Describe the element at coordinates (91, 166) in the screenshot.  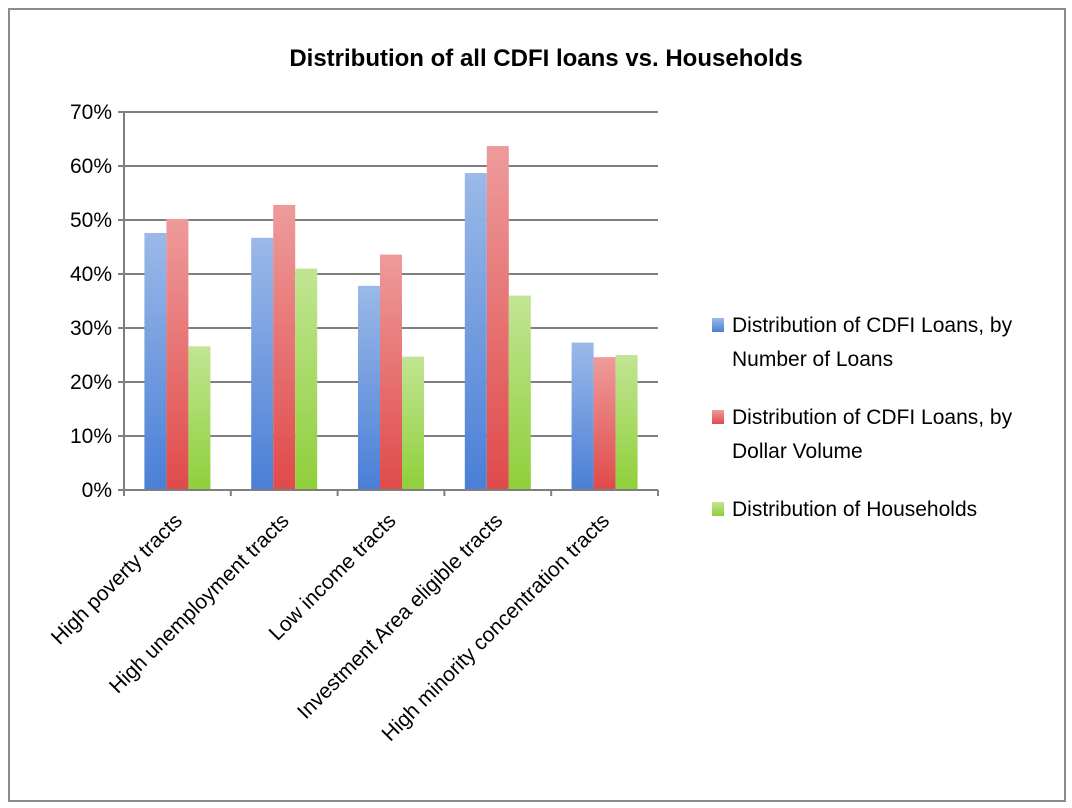
I see `y-tick-label: 60%` at that location.